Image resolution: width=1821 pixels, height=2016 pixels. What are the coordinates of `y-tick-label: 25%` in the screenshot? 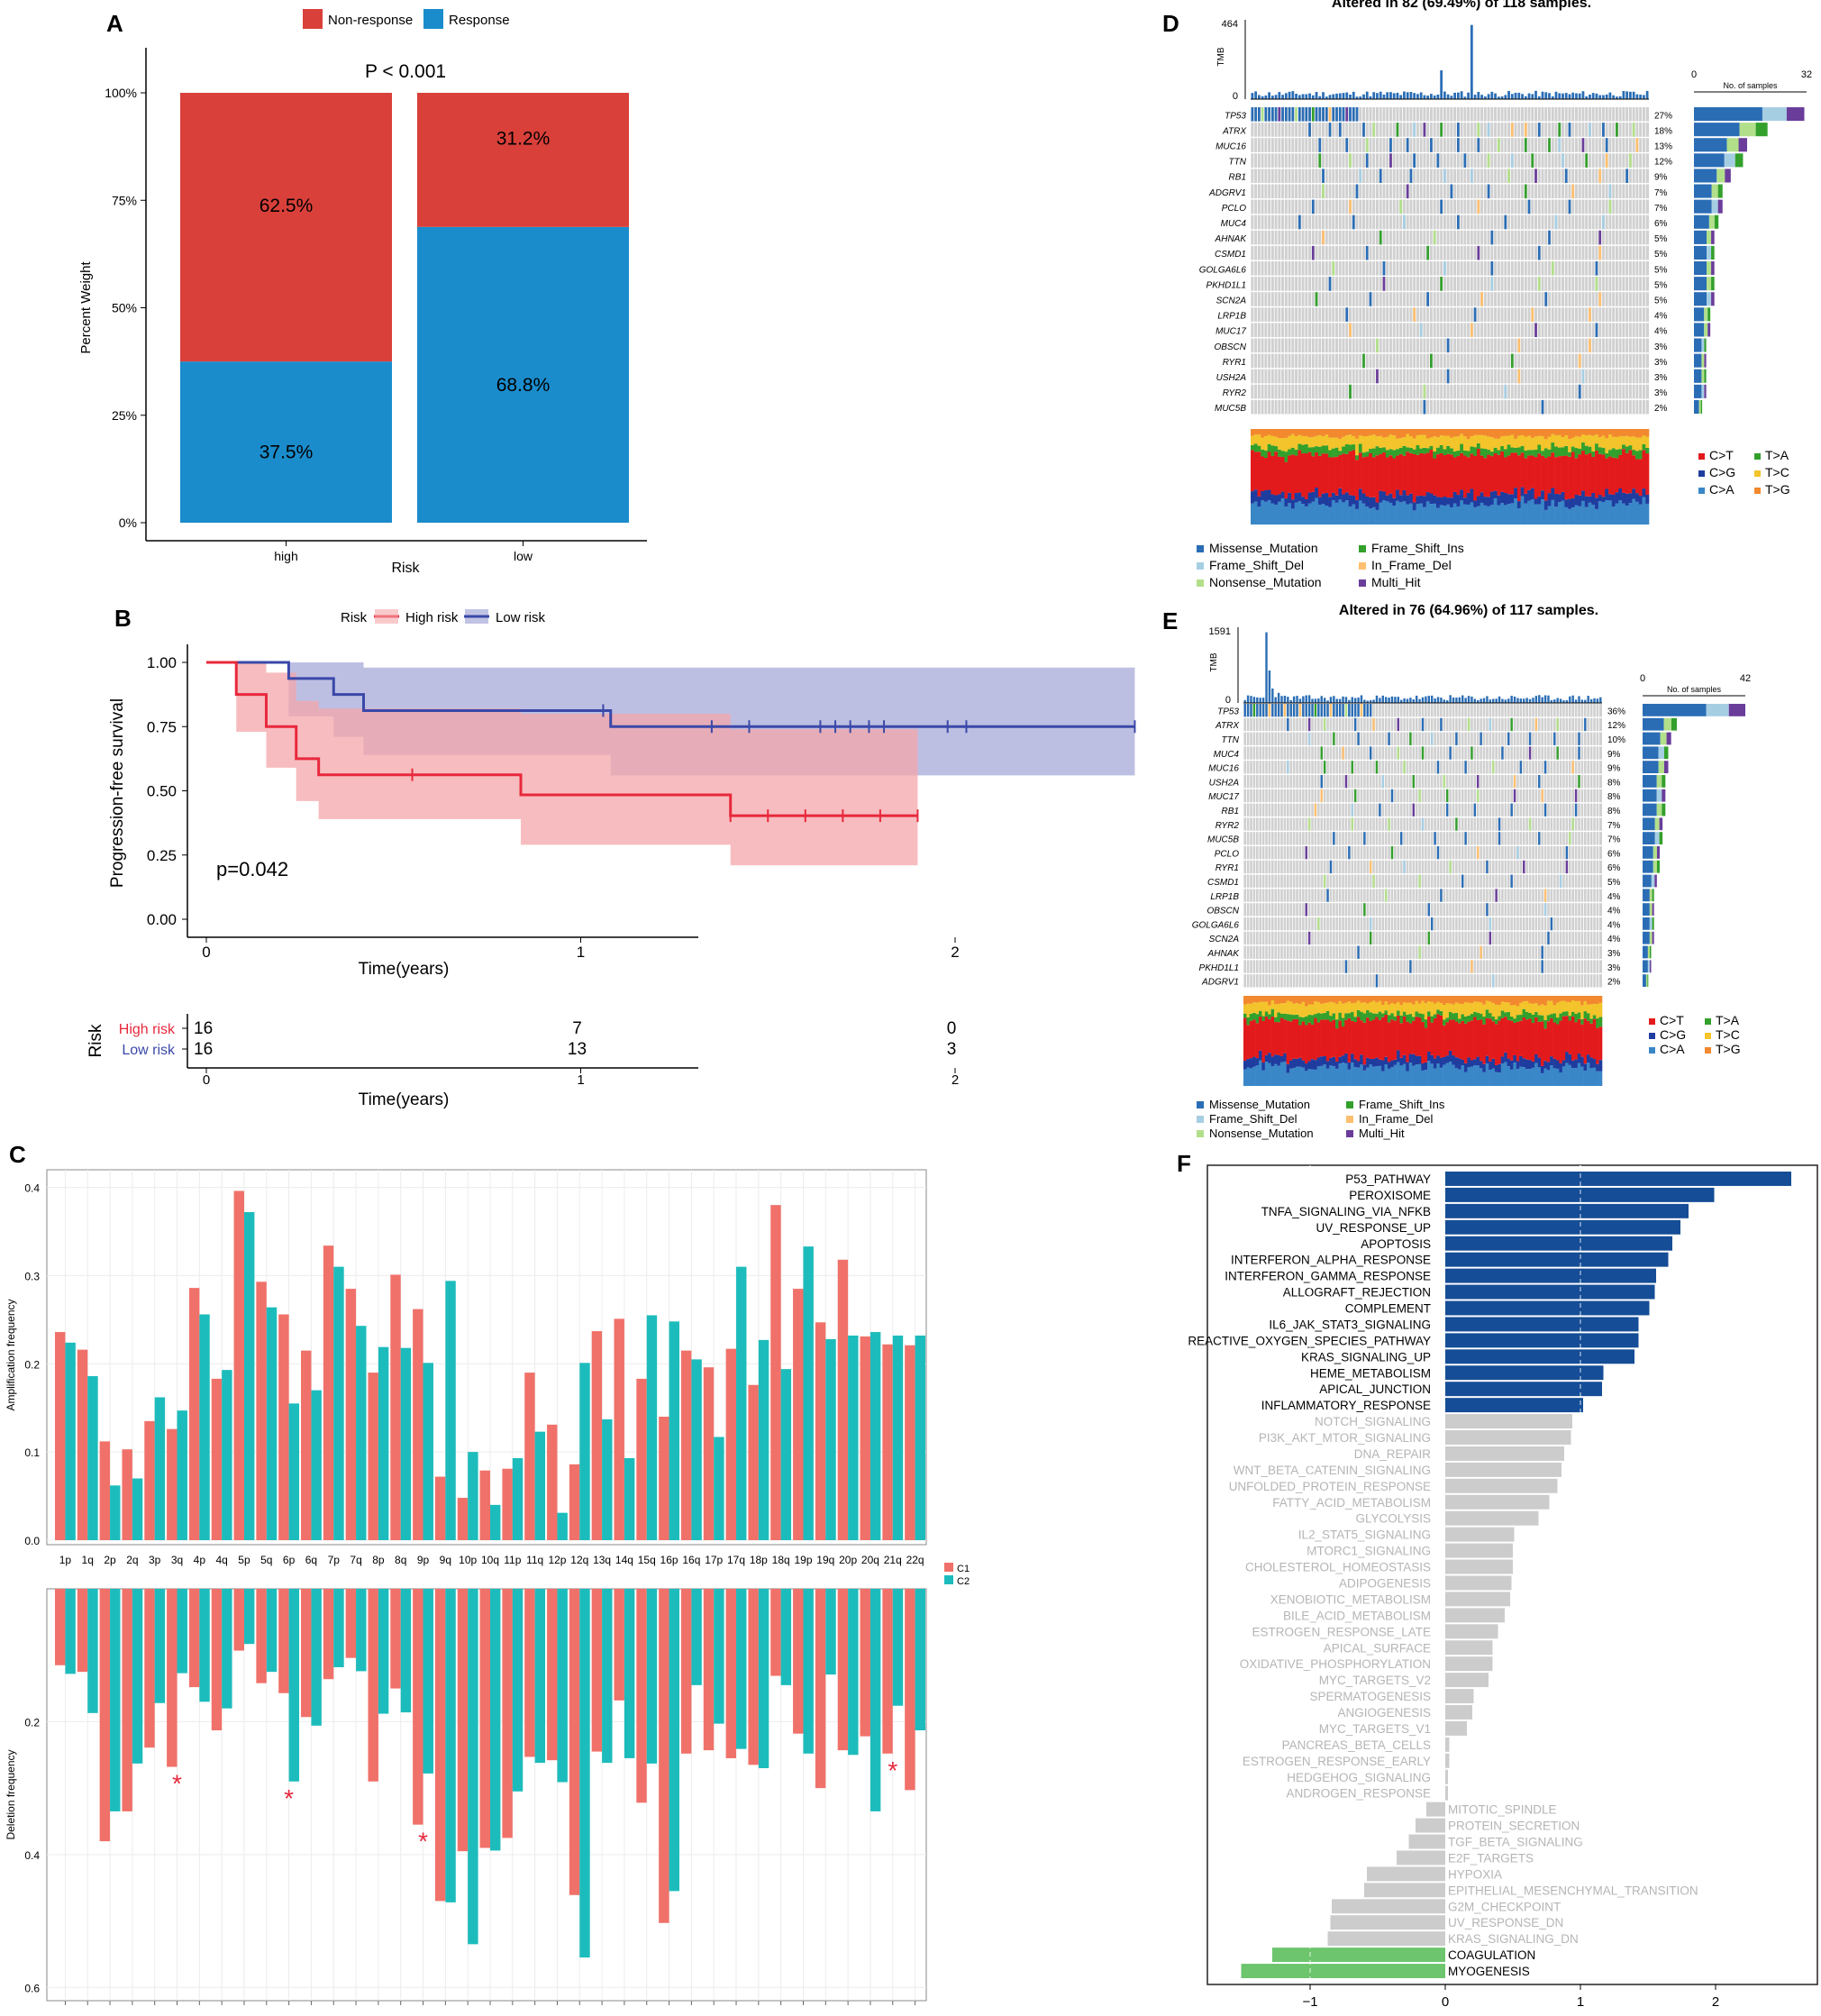 It's located at (124, 415).